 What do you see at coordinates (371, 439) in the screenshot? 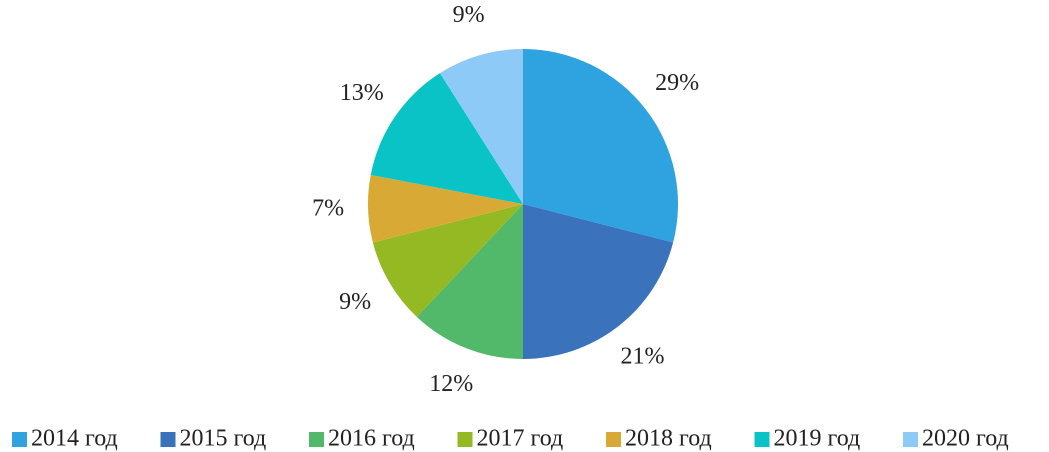
I see `legend-label: 2016 год` at bounding box center [371, 439].